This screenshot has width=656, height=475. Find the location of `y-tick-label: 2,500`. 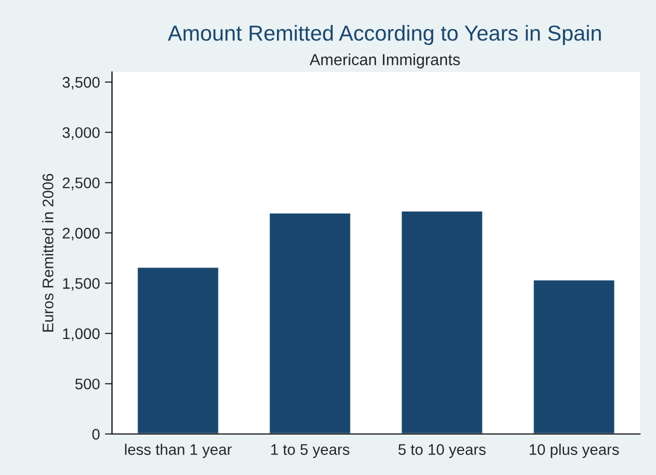

y-tick-label: 2,500 is located at coordinates (81, 183).